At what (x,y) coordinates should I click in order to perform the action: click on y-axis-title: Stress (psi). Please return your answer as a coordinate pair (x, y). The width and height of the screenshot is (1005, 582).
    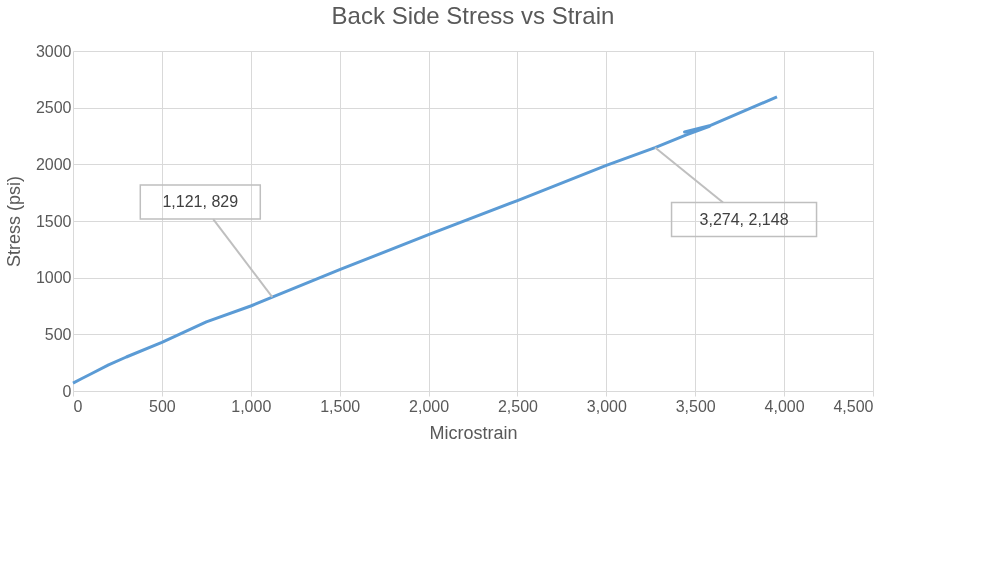
    Looking at the image, I should click on (13, 221).